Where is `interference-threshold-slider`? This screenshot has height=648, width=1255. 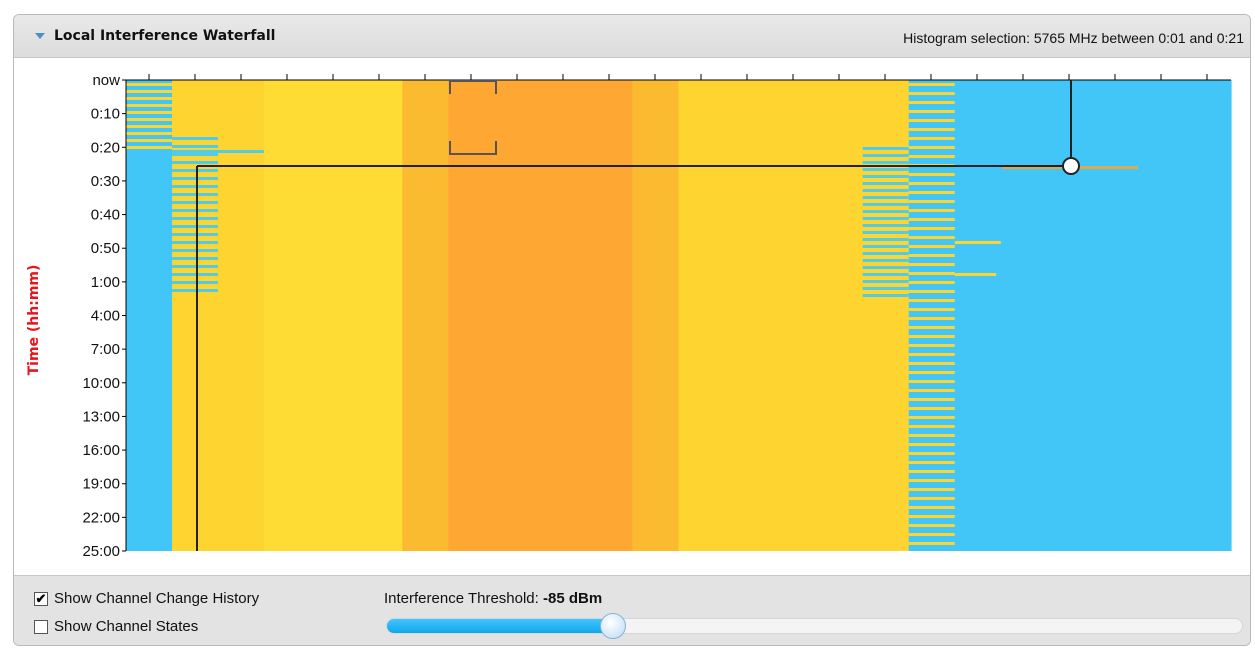
interference-threshold-slider is located at coordinates (814, 626).